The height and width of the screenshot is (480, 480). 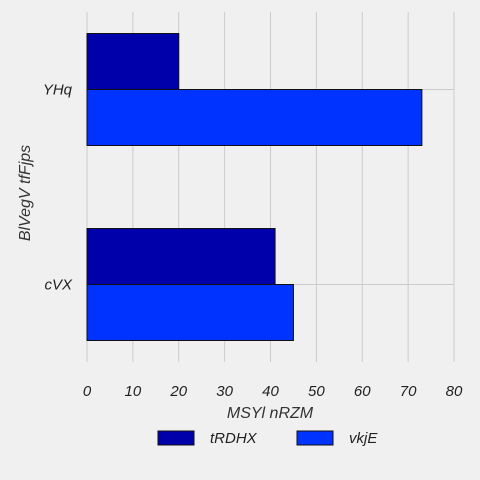 I want to click on x-tick-label: 70, so click(x=408, y=391).